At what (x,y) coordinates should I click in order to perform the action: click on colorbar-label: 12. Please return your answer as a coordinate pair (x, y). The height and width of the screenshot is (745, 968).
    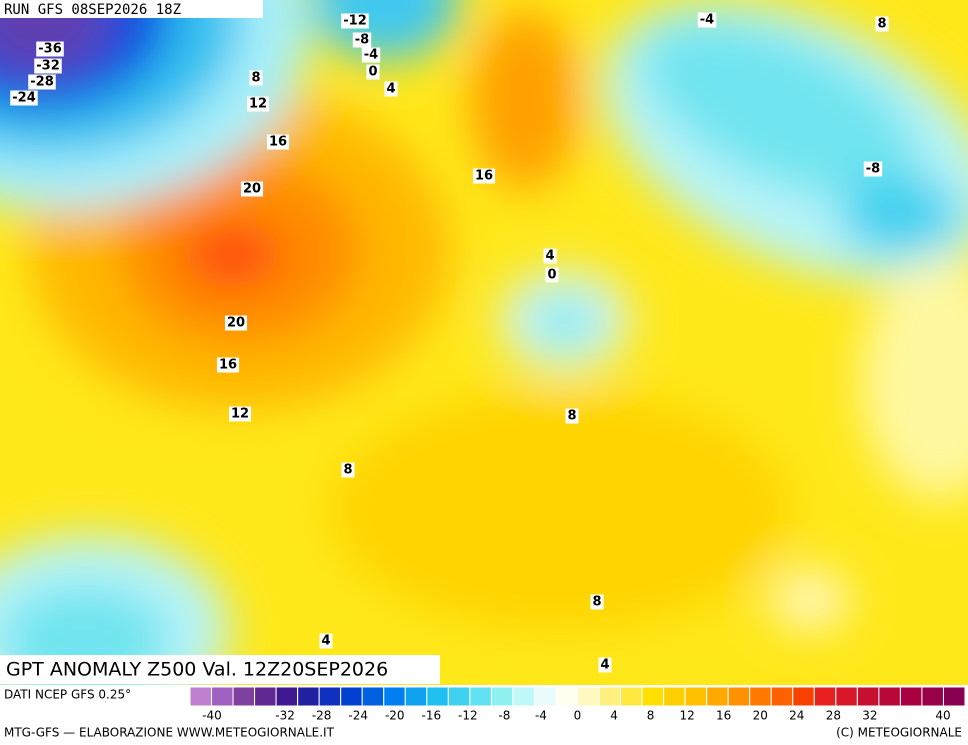
    Looking at the image, I should click on (687, 716).